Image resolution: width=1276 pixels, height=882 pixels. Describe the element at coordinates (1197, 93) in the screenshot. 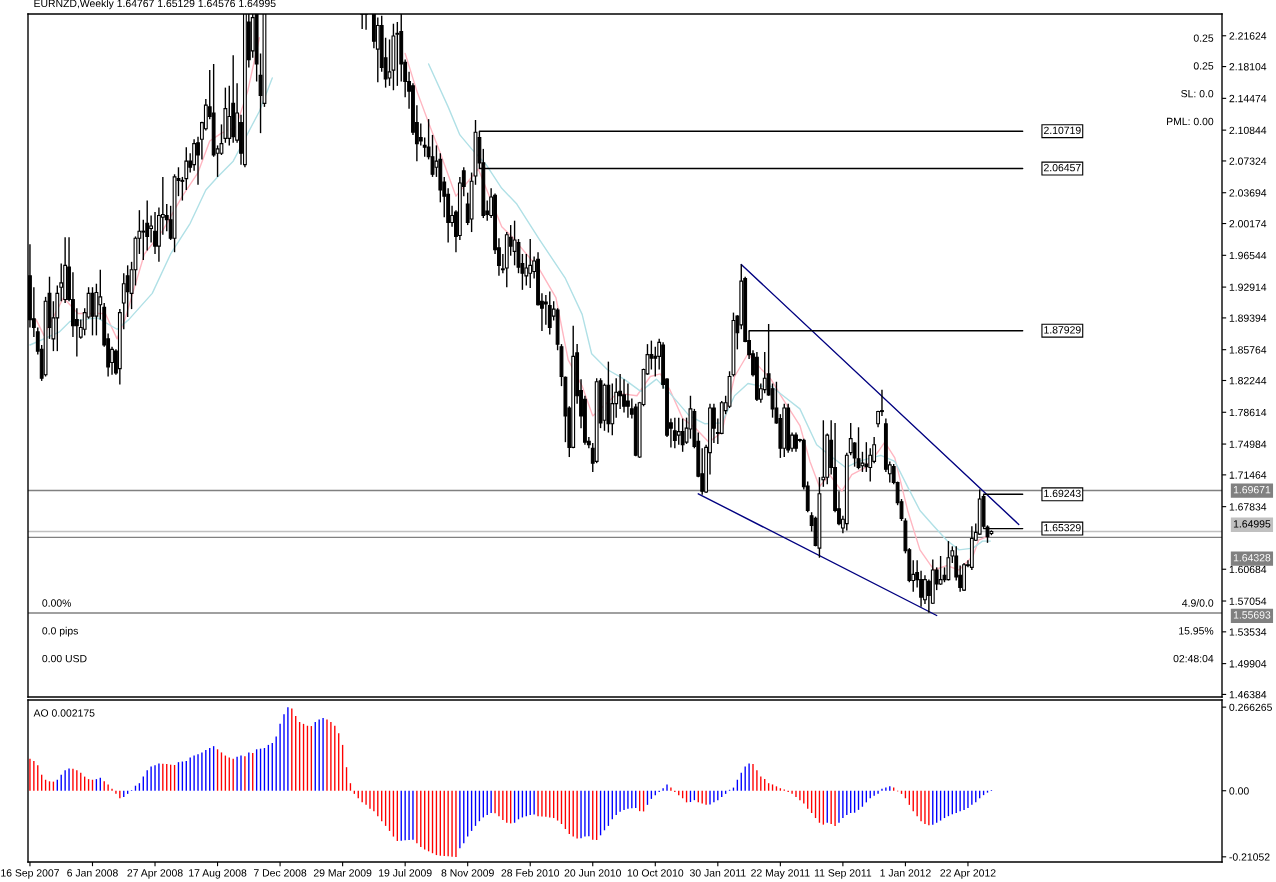

I see `annotation: SL: 0.0` at that location.